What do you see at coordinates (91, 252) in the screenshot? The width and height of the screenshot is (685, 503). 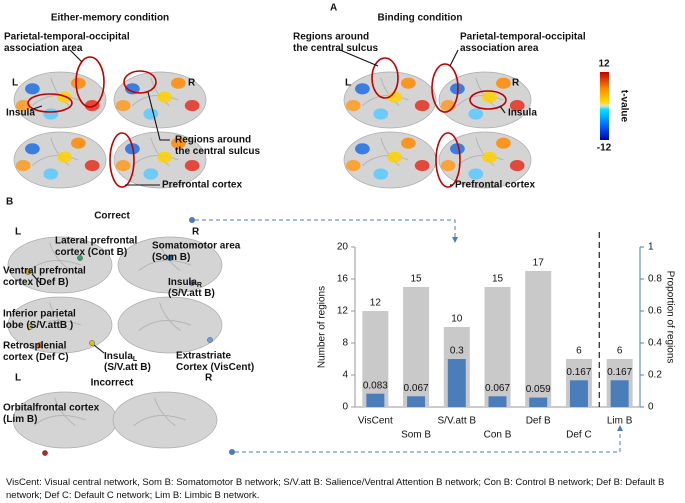 I see `label: cortex (Cont B)` at bounding box center [91, 252].